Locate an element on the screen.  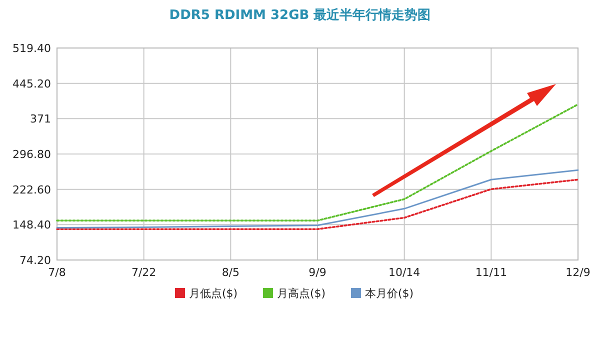
x-tick-label: 12/9 is located at coordinates (578, 272).